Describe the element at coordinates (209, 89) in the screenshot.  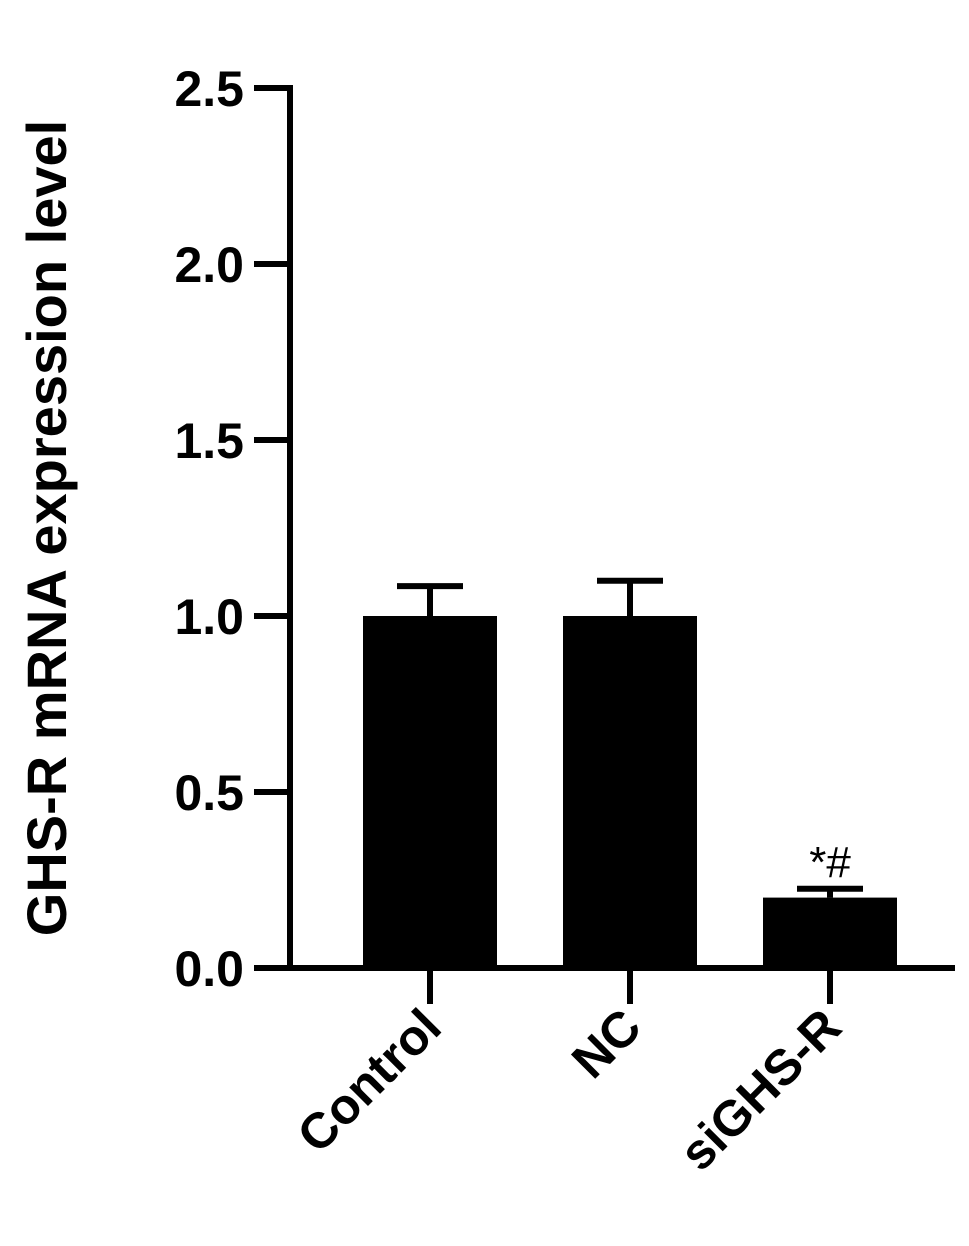
I see `y-tick-label: 2.5` at that location.